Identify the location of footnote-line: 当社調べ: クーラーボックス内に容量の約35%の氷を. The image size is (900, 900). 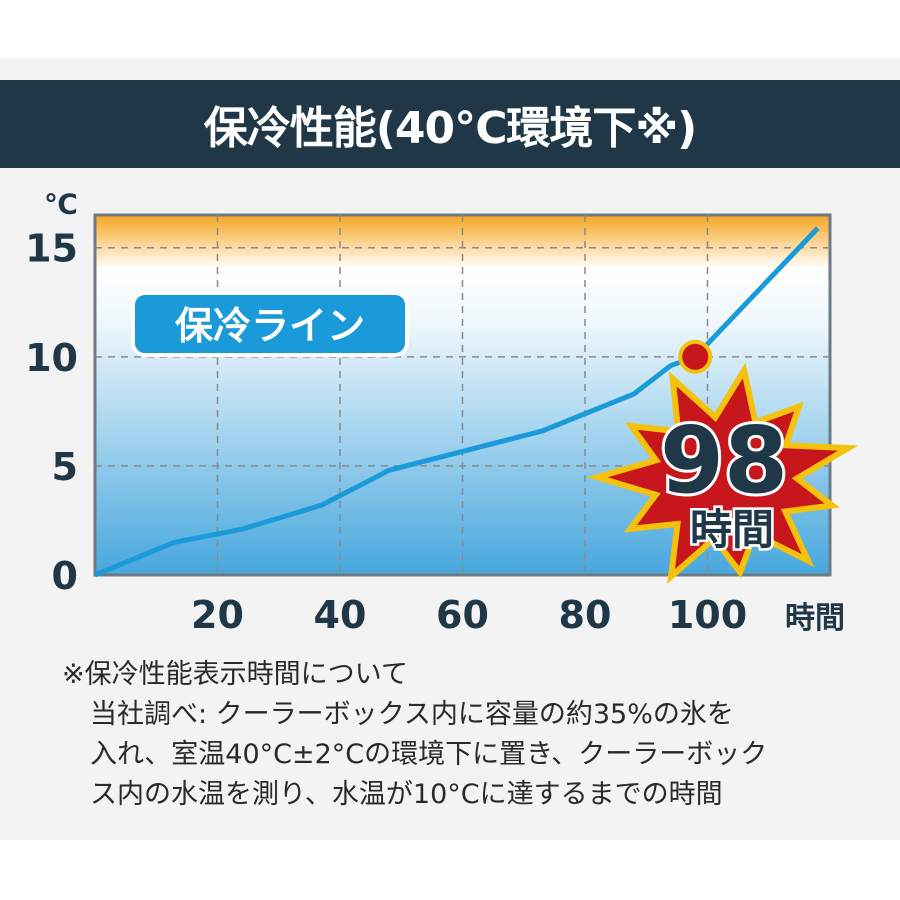
(412, 714).